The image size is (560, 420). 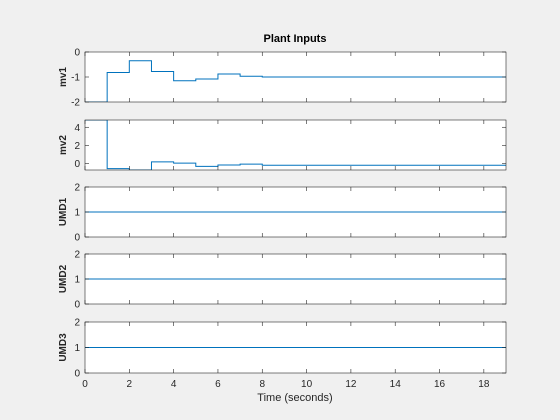 I want to click on series-line-mv1, so click(x=295, y=81).